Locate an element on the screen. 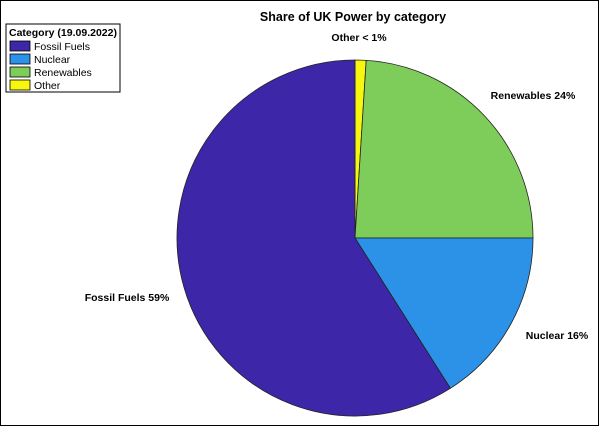  legend-label-fossil-fuels: Fossil Fuels is located at coordinates (62, 47).